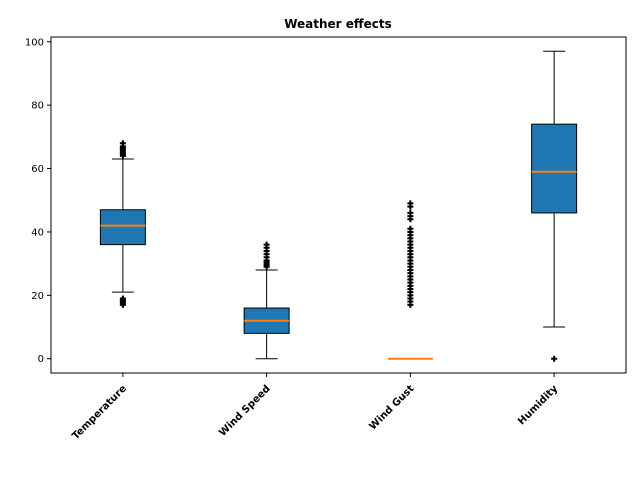 Image resolution: width=640 pixels, height=480 pixels. Describe the element at coordinates (538, 405) in the screenshot. I see `x-tick-label: Humidity` at that location.